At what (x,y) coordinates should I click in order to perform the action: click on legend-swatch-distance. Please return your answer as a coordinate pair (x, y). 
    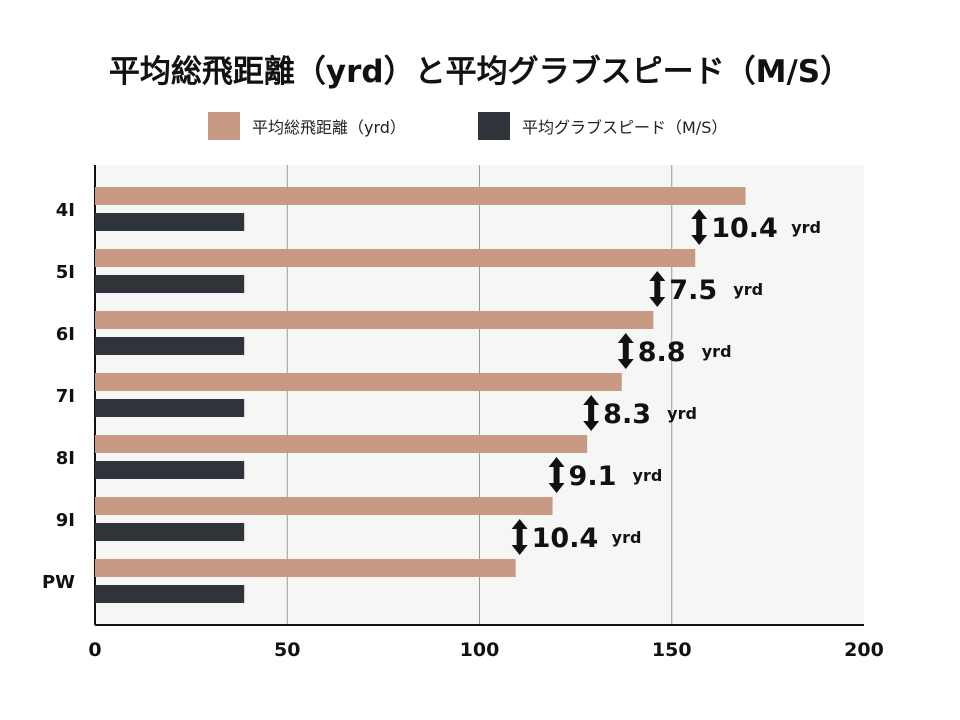
    Looking at the image, I should click on (224, 126).